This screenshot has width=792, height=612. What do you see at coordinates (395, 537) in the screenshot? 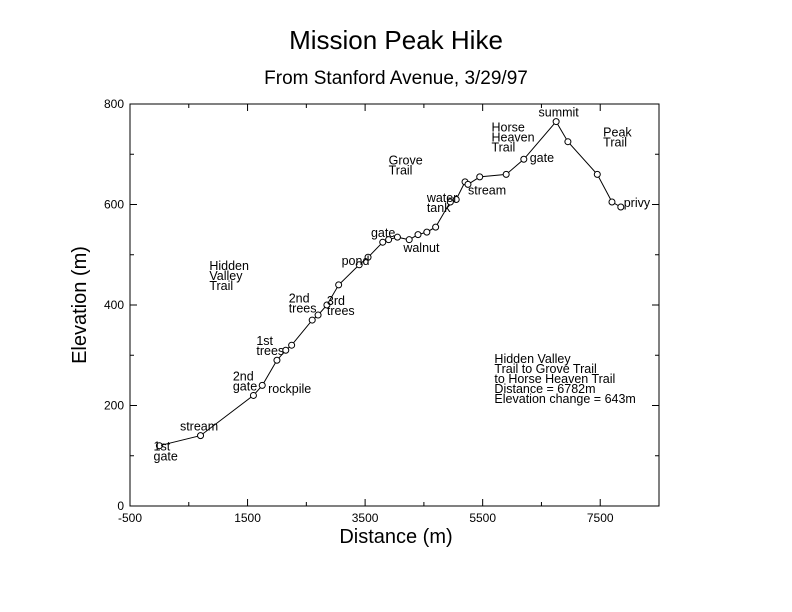
I see `x-axis-label: Distance (m)` at bounding box center [395, 537].